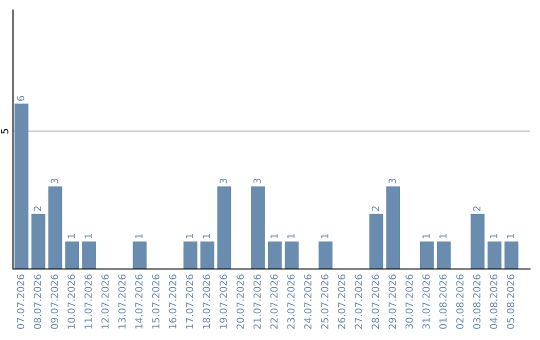 The height and width of the screenshot is (340, 540). I want to click on x-tick-label: 23.07.2026, so click(291, 301).